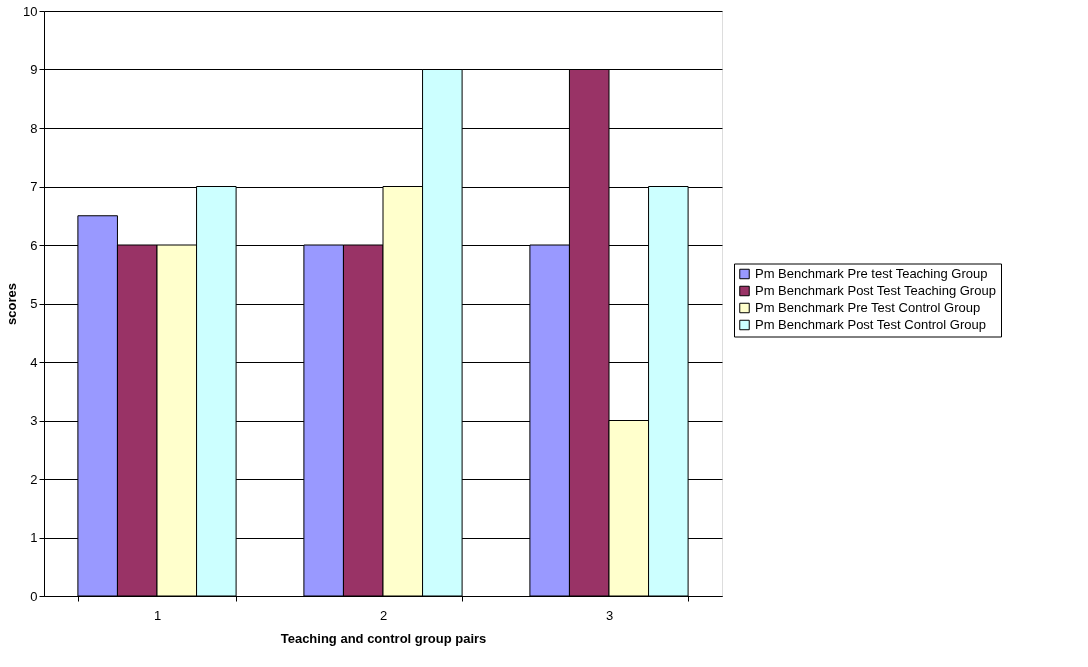 The image size is (1088, 667). I want to click on x-axis-title: Teaching and control group pairs, so click(383, 638).